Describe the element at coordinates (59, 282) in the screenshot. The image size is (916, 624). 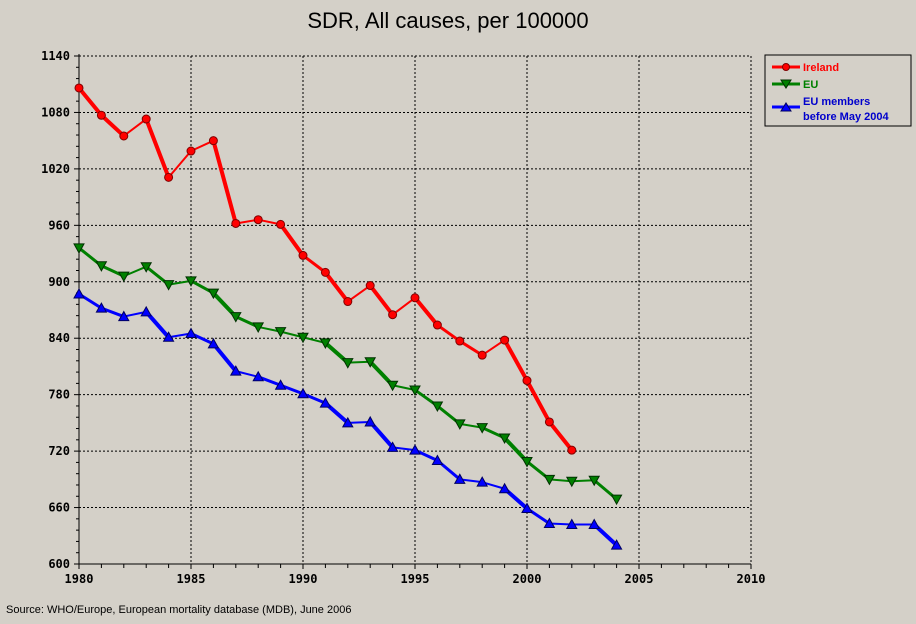
I see `y-tick-label: 900` at that location.